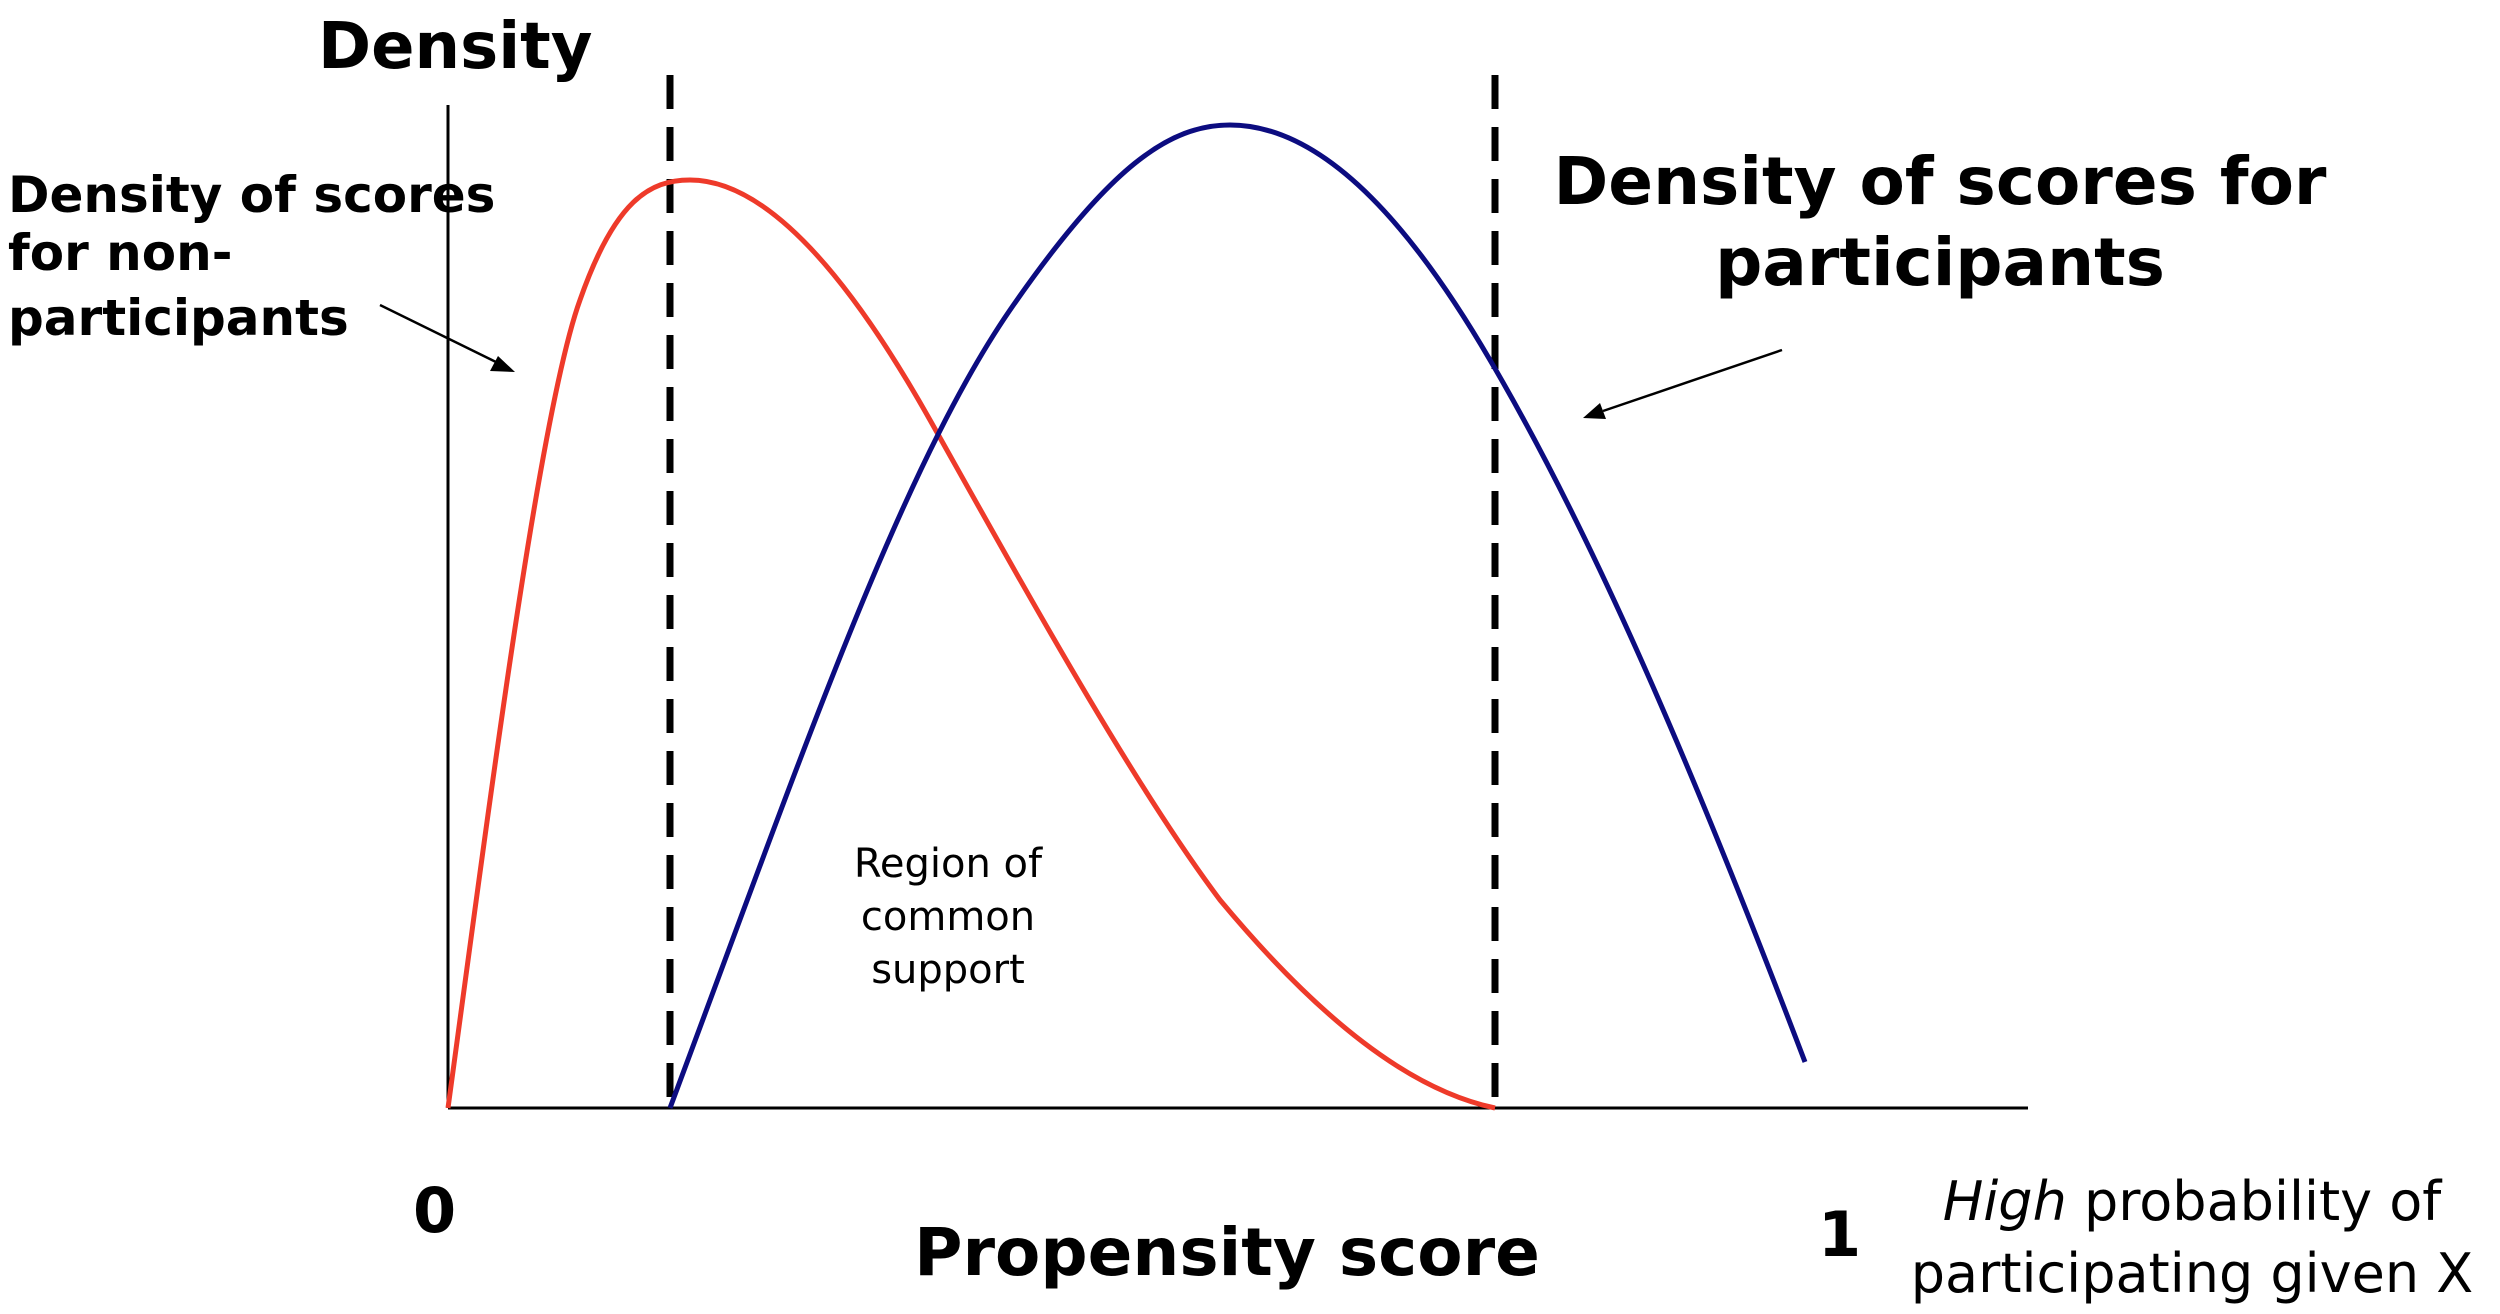 The width and height of the screenshot is (2500, 1314). I want to click on region-label-line2: common, so click(948, 917).